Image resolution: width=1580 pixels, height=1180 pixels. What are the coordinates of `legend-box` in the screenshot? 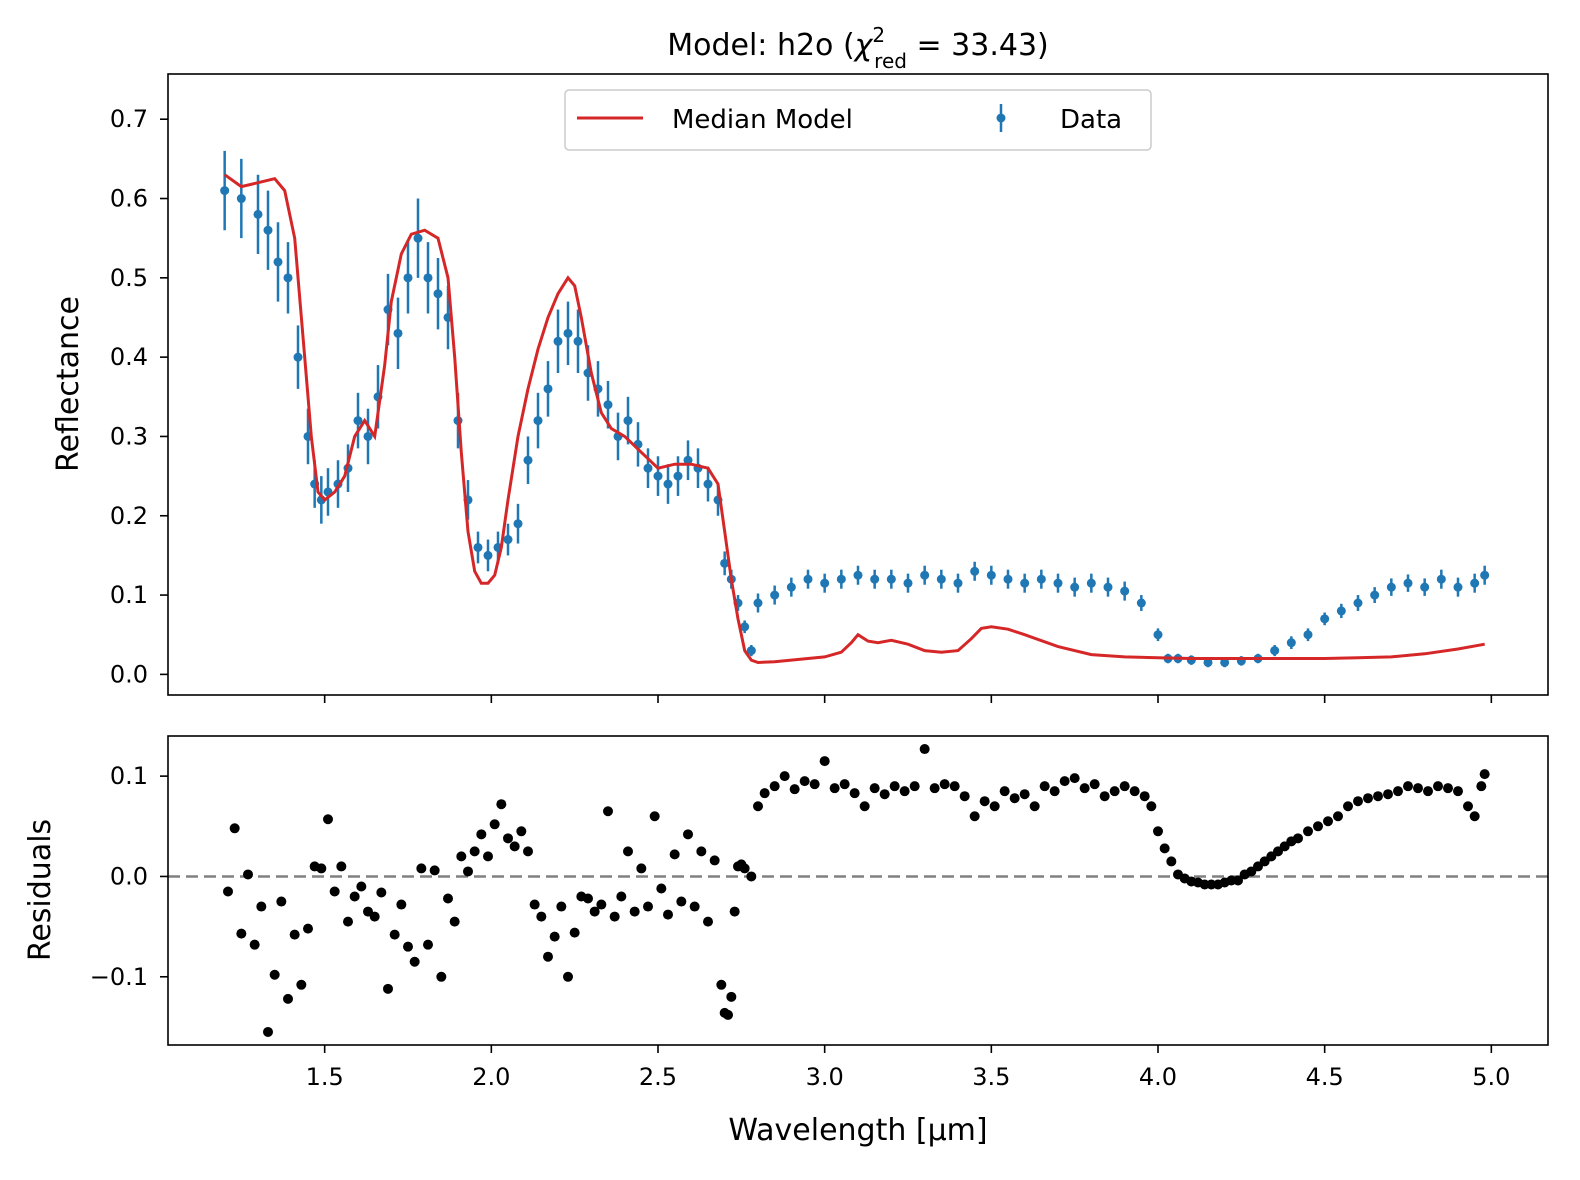 It's located at (858, 120).